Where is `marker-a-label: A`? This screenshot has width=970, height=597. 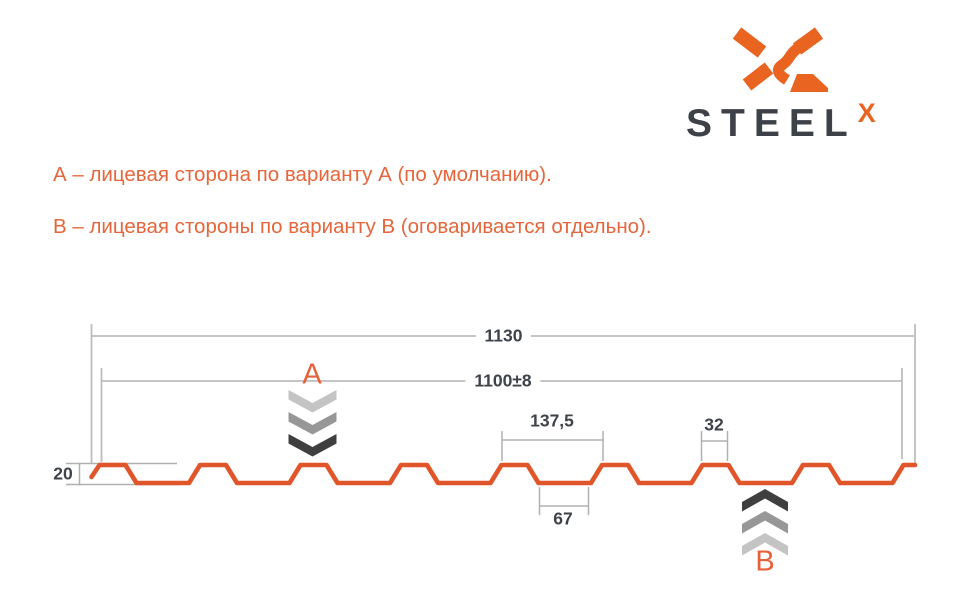 marker-a-label: A is located at coordinates (312, 374).